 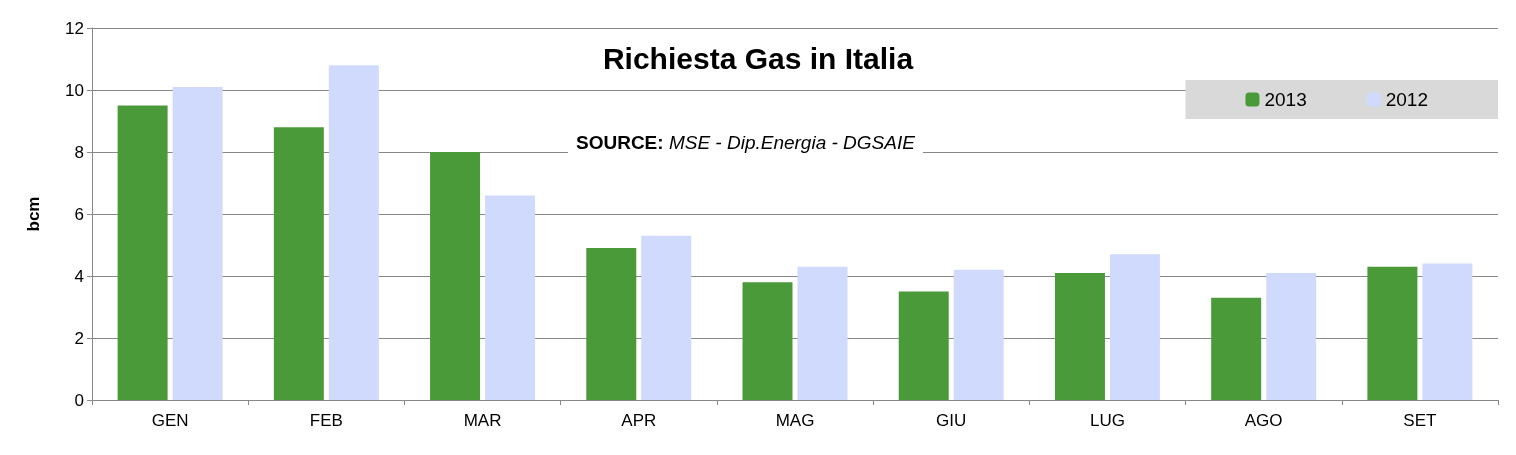 I want to click on y-tick-label: 0, so click(x=79, y=400).